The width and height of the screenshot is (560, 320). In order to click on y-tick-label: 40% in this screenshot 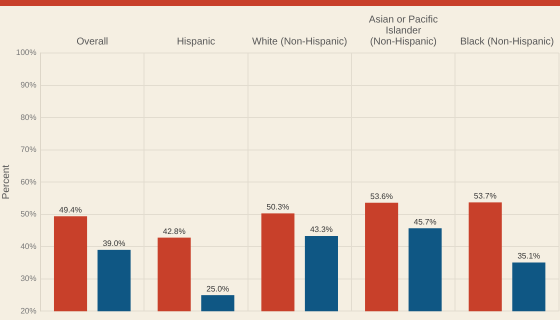, I will do `click(28, 246)`.